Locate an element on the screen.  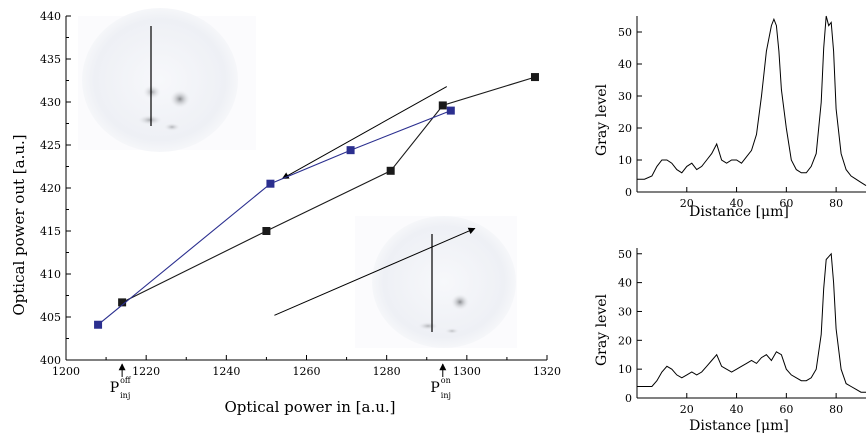
main-x-axis-label: Optical power in [a.u.] is located at coordinates (310, 407).